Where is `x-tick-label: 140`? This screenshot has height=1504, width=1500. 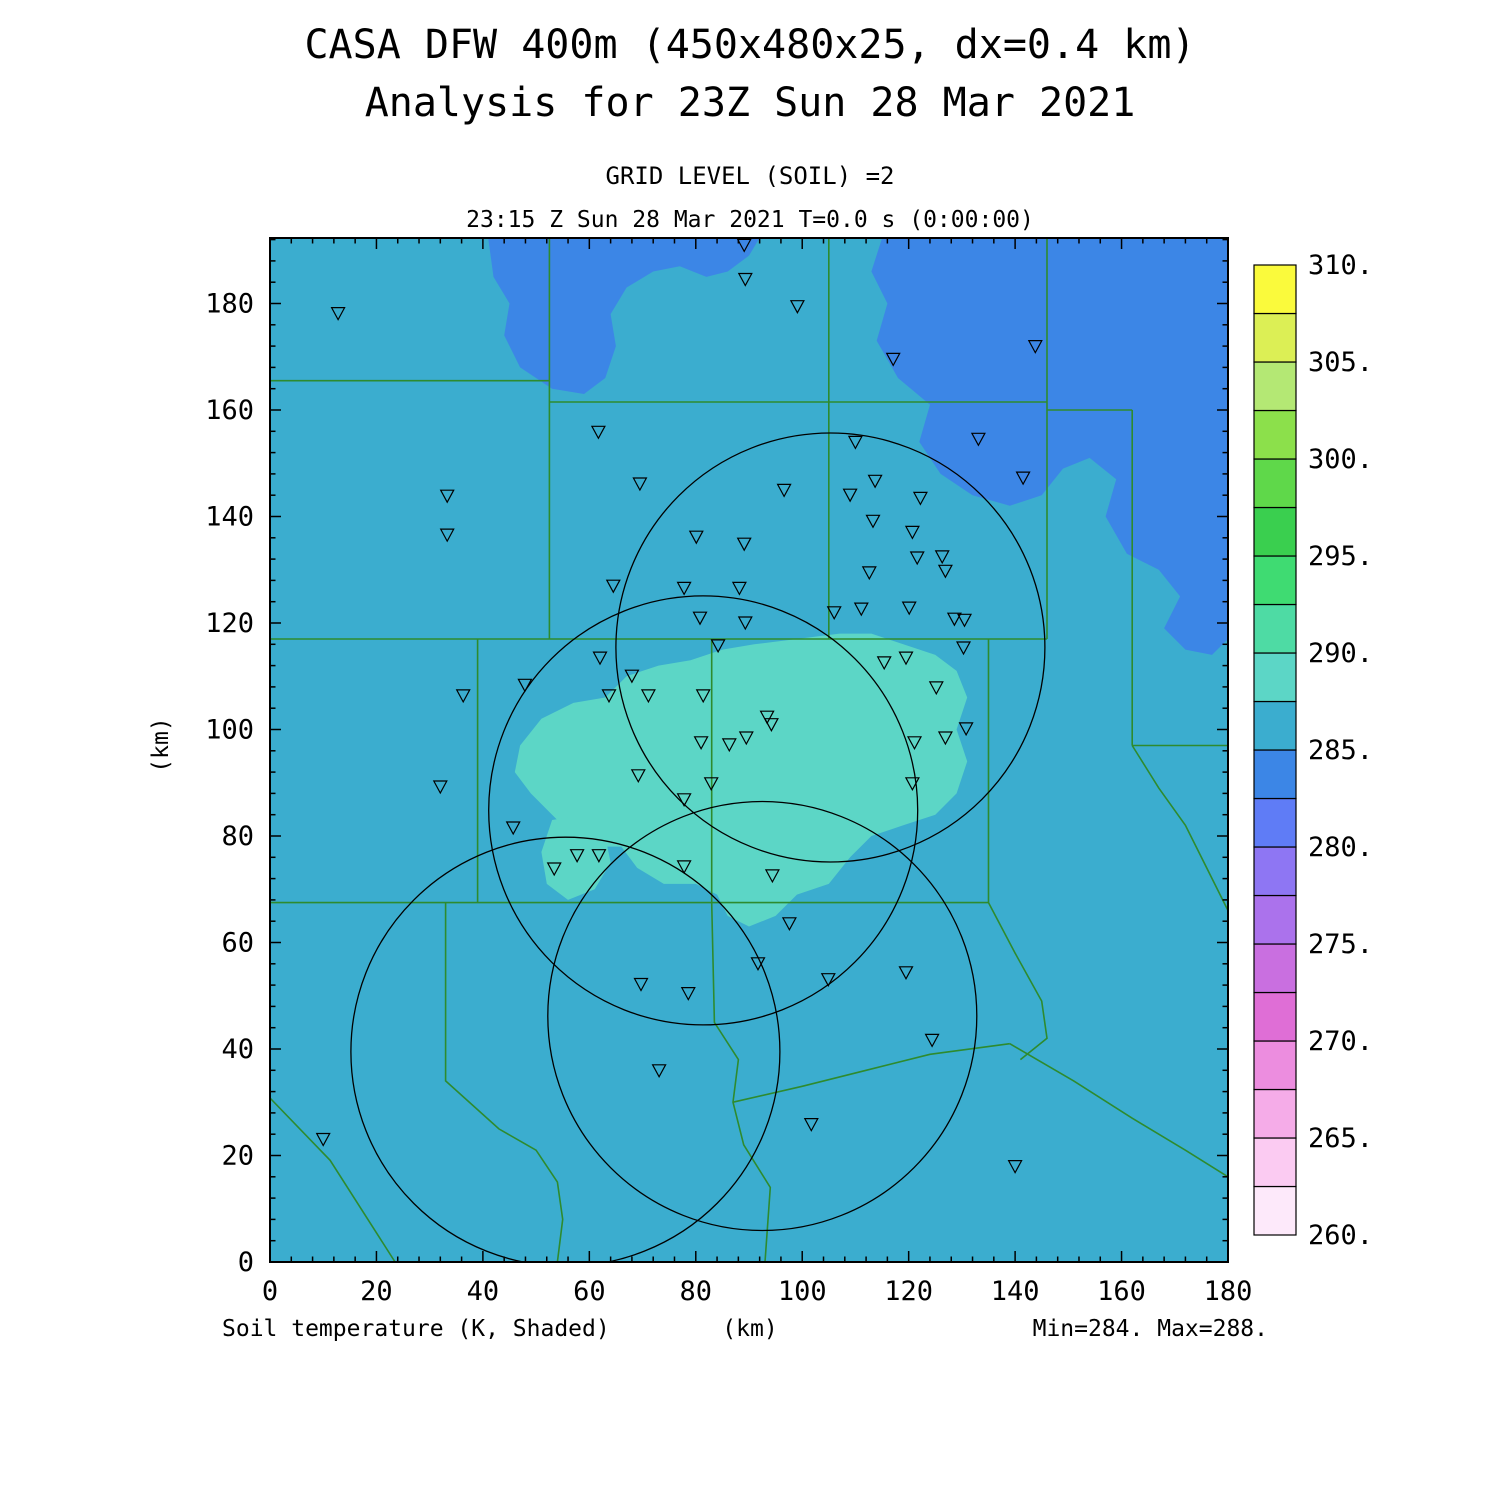 x-tick-label: 140 is located at coordinates (1015, 1291).